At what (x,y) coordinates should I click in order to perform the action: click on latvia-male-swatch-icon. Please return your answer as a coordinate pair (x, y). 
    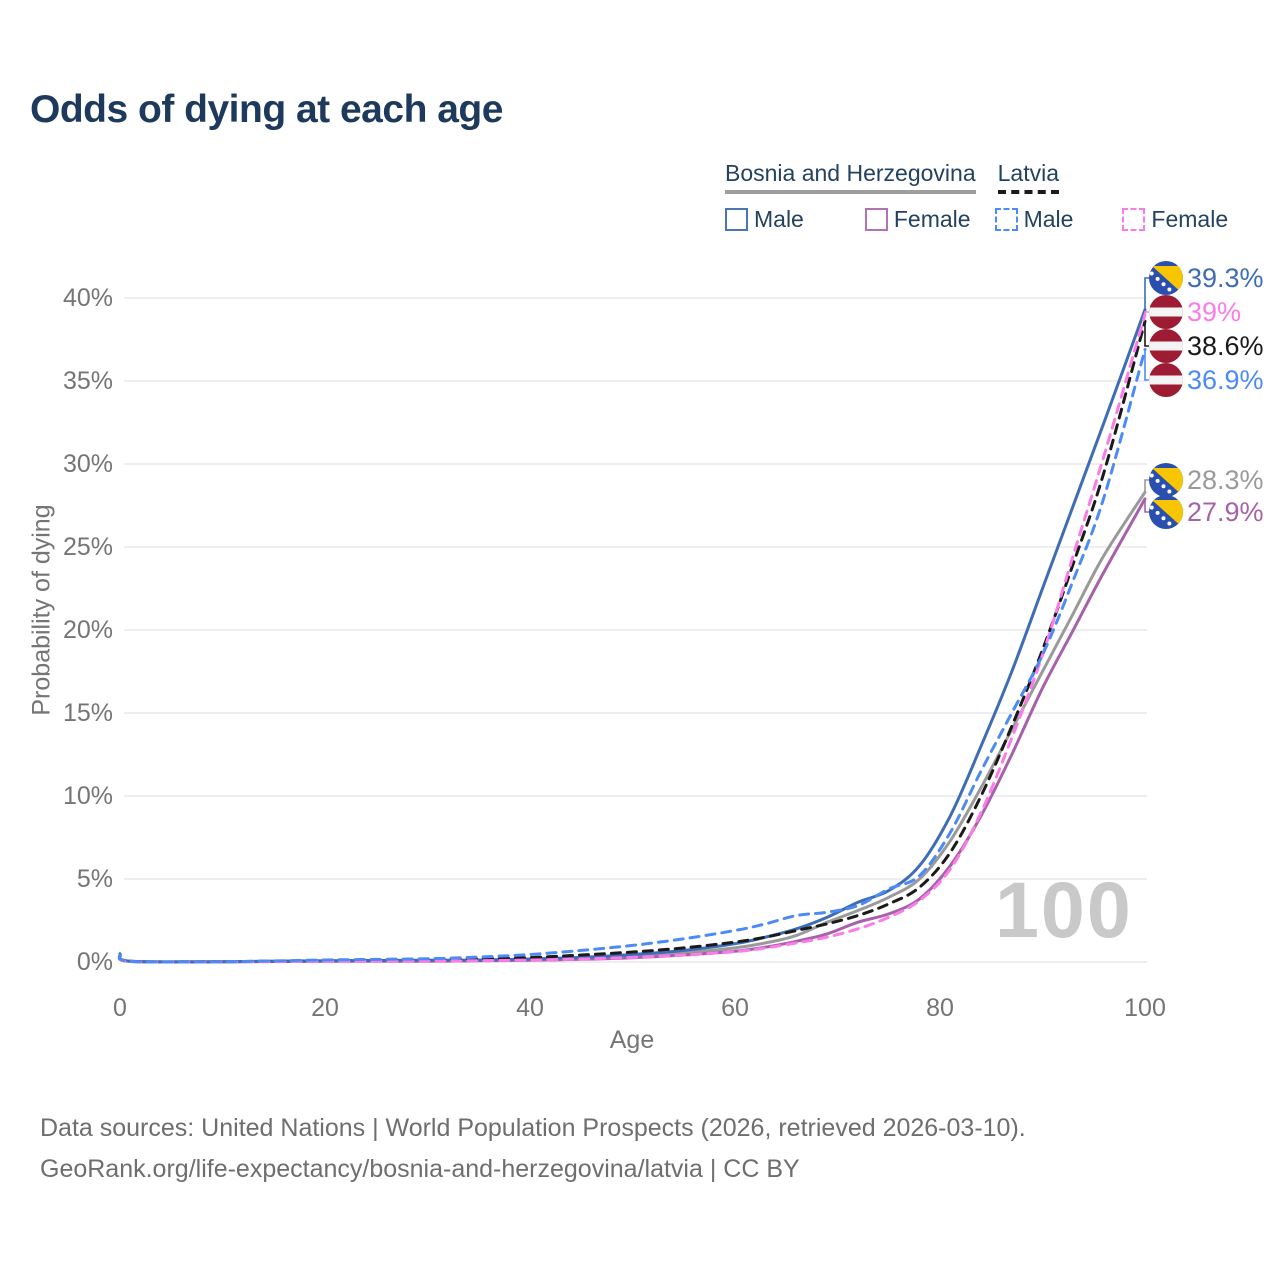
    Looking at the image, I should click on (1006, 219).